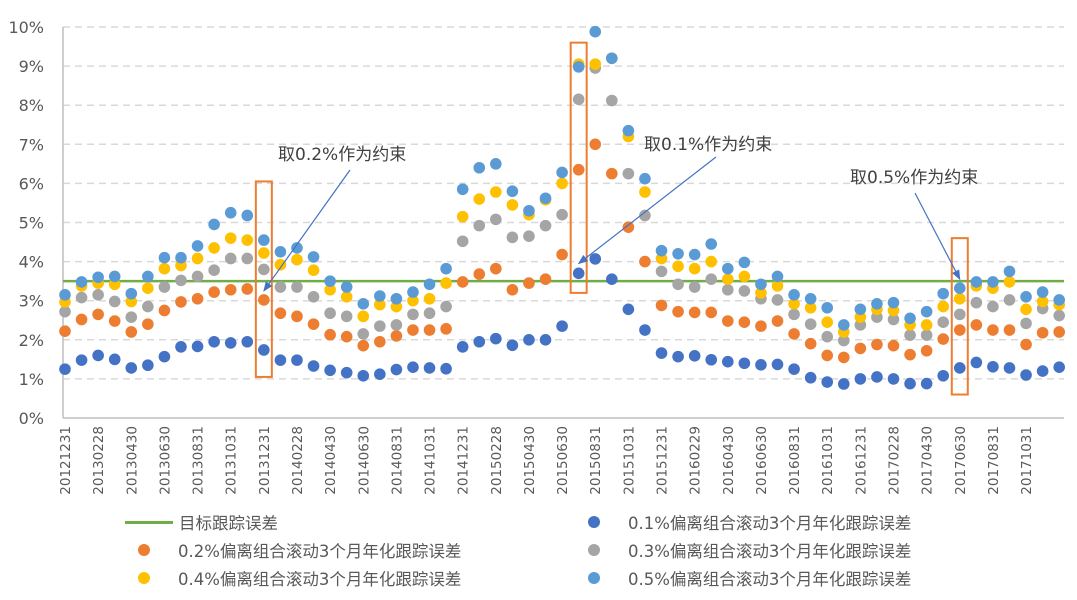  What do you see at coordinates (31, 144) in the screenshot?
I see `y-tick-label: 7%` at bounding box center [31, 144].